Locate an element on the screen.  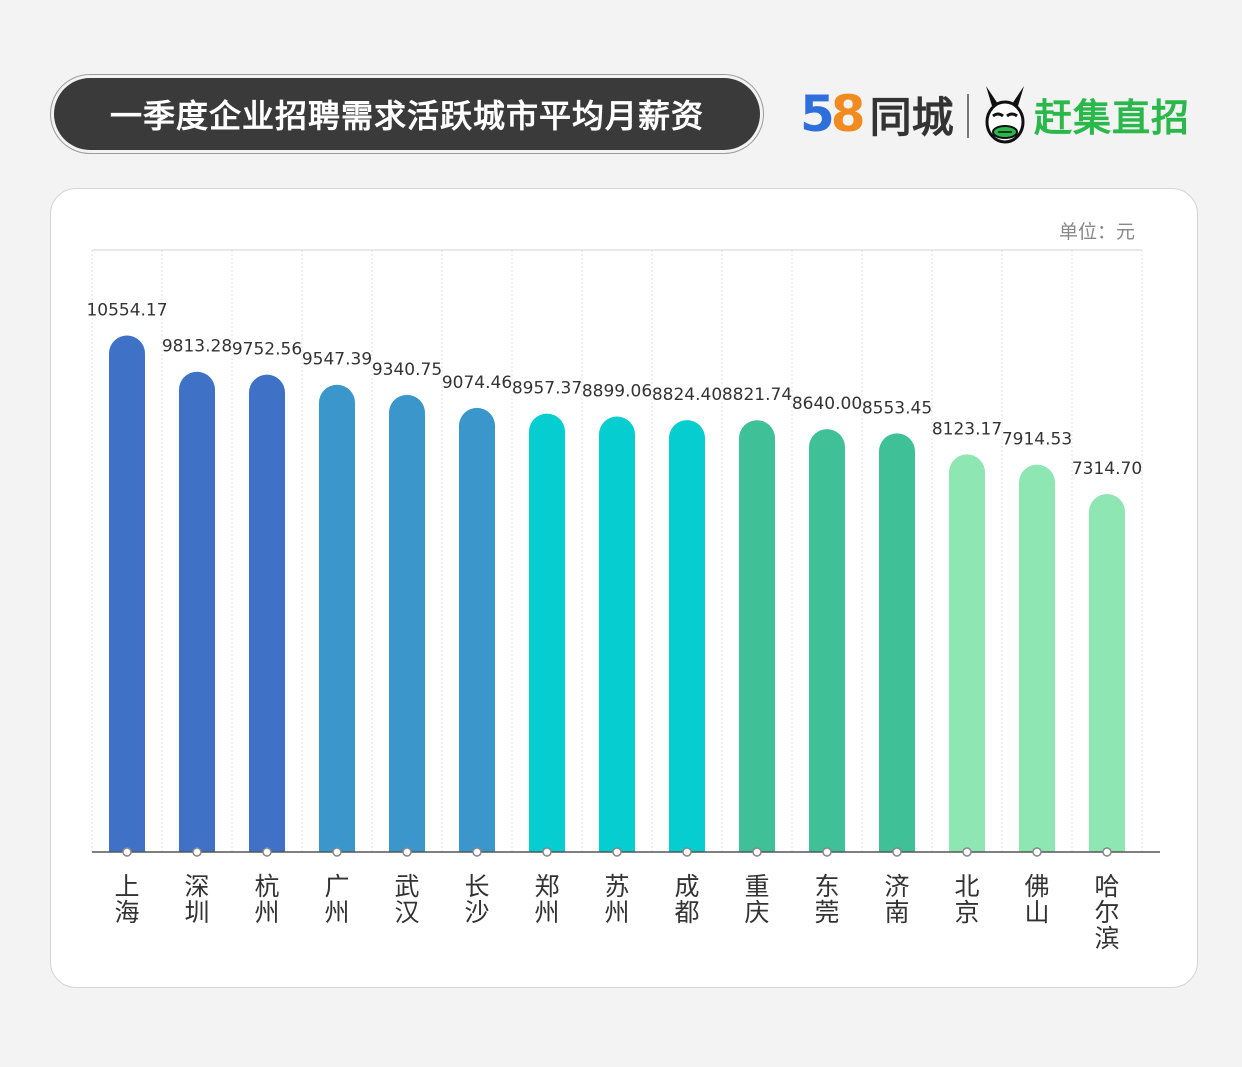
brand-ganji-logo: 赶集直招 is located at coordinates (1084, 114).